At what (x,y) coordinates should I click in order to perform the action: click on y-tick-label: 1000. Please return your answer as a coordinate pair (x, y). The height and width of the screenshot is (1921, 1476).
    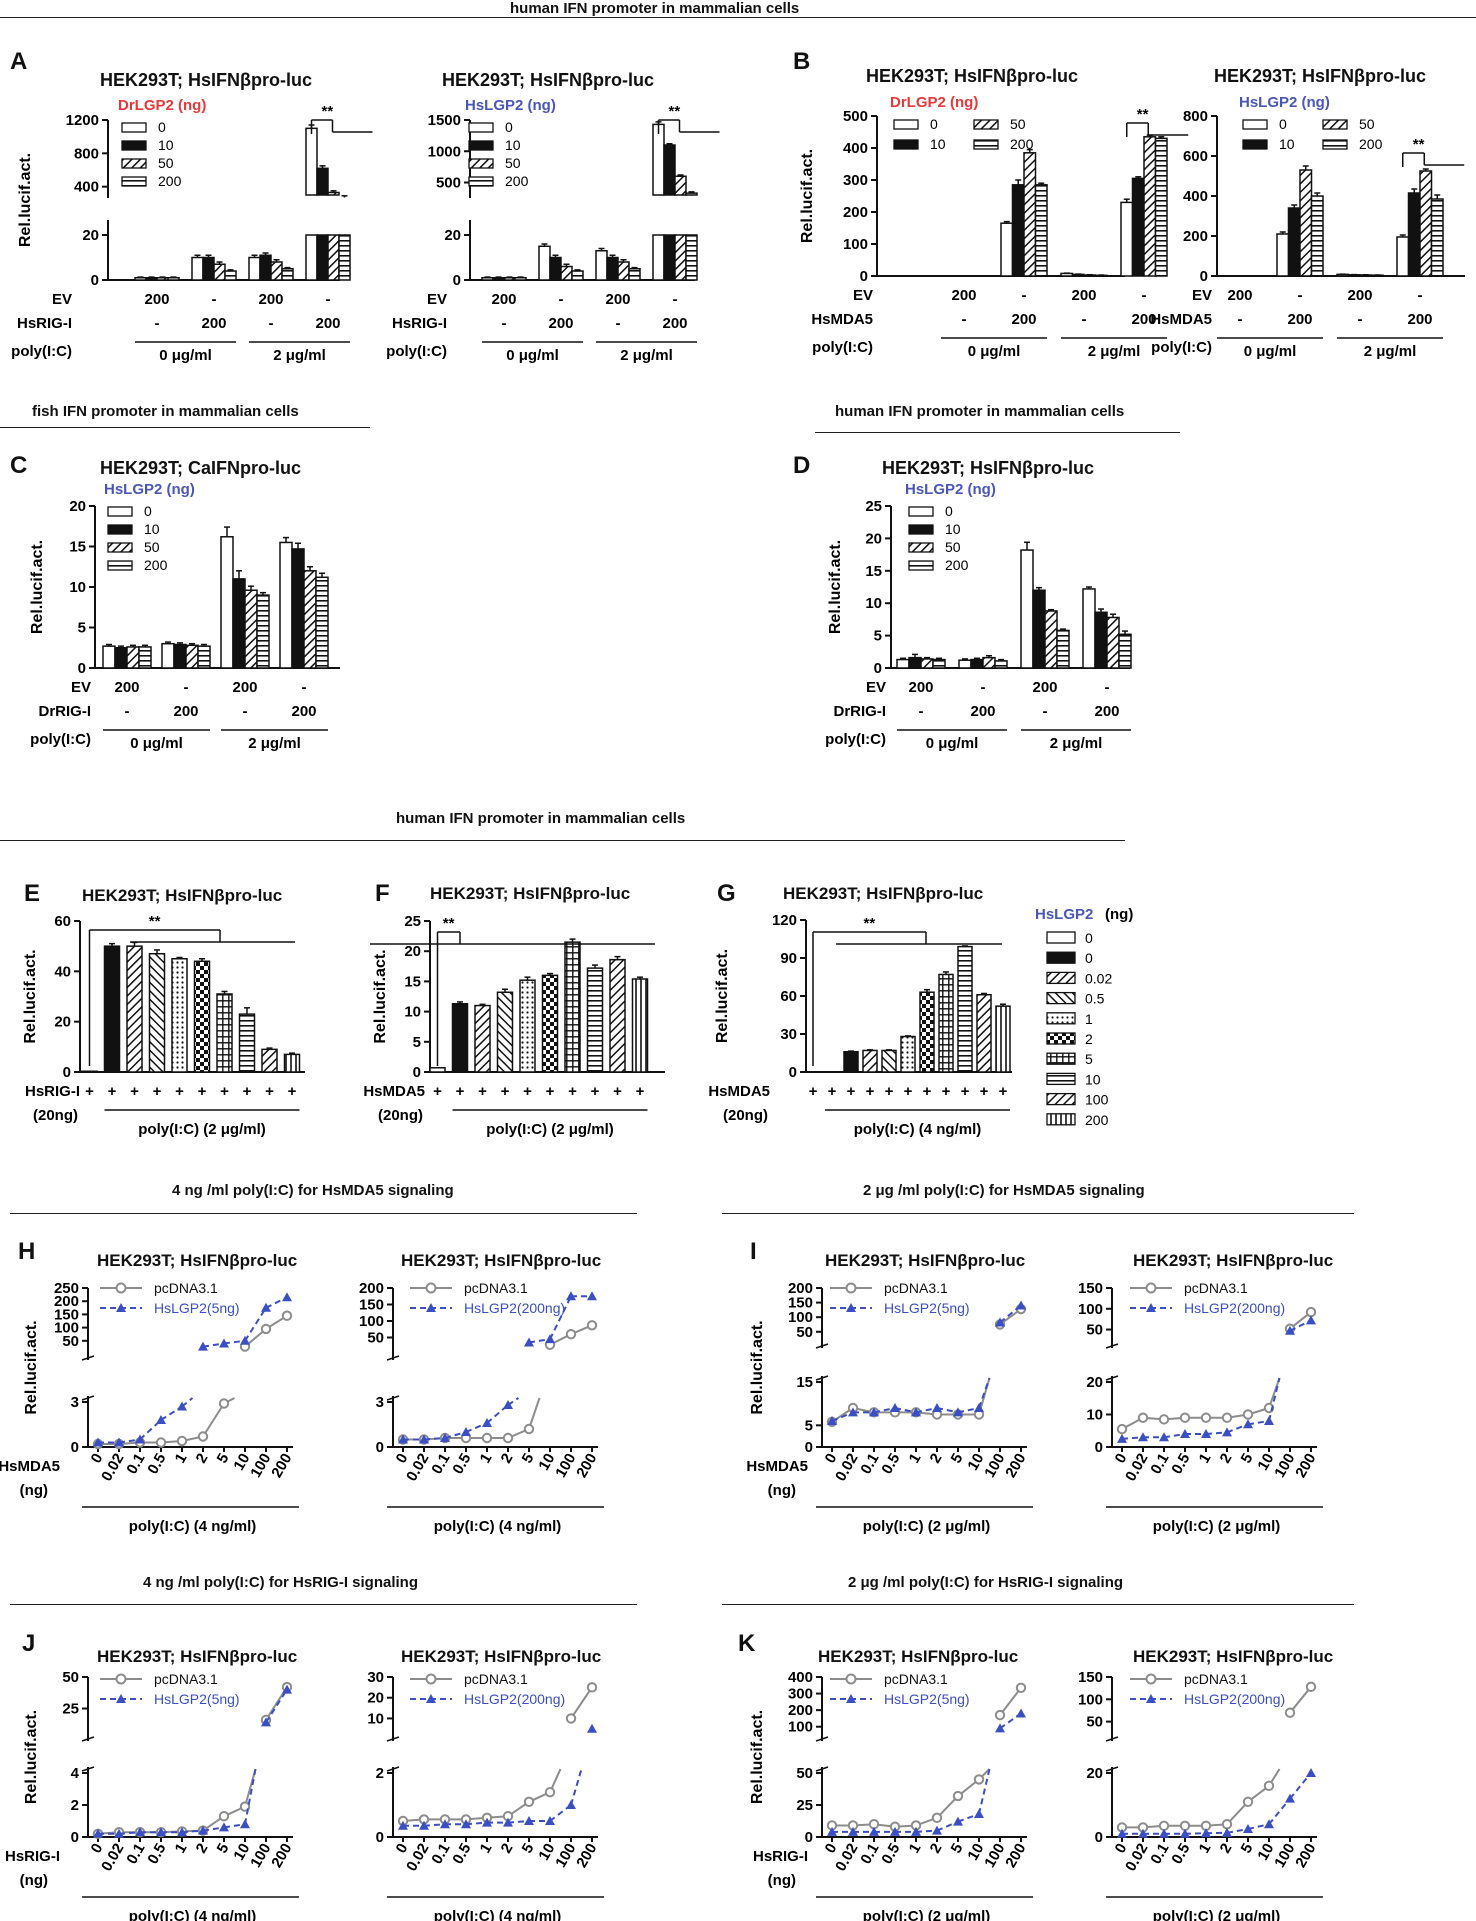
    Looking at the image, I should click on (444, 151).